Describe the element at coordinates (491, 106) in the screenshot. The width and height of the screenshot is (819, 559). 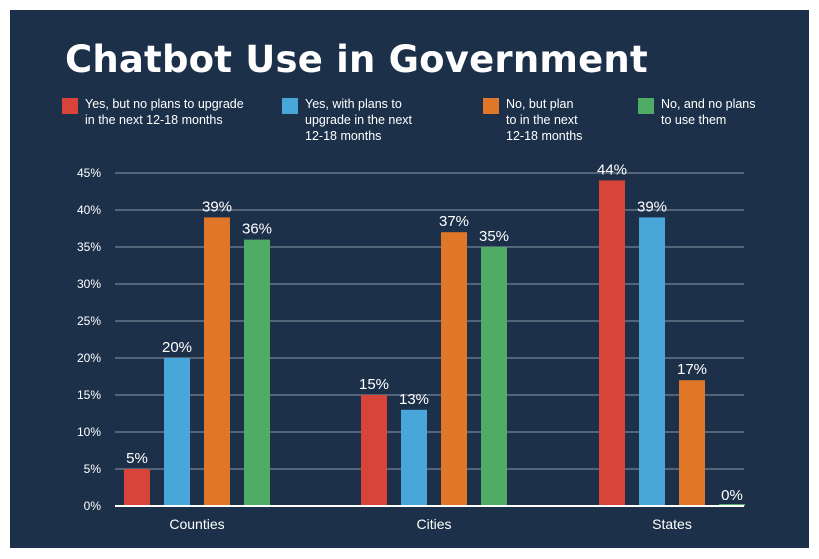
I see `legend-swatch-orange` at that location.